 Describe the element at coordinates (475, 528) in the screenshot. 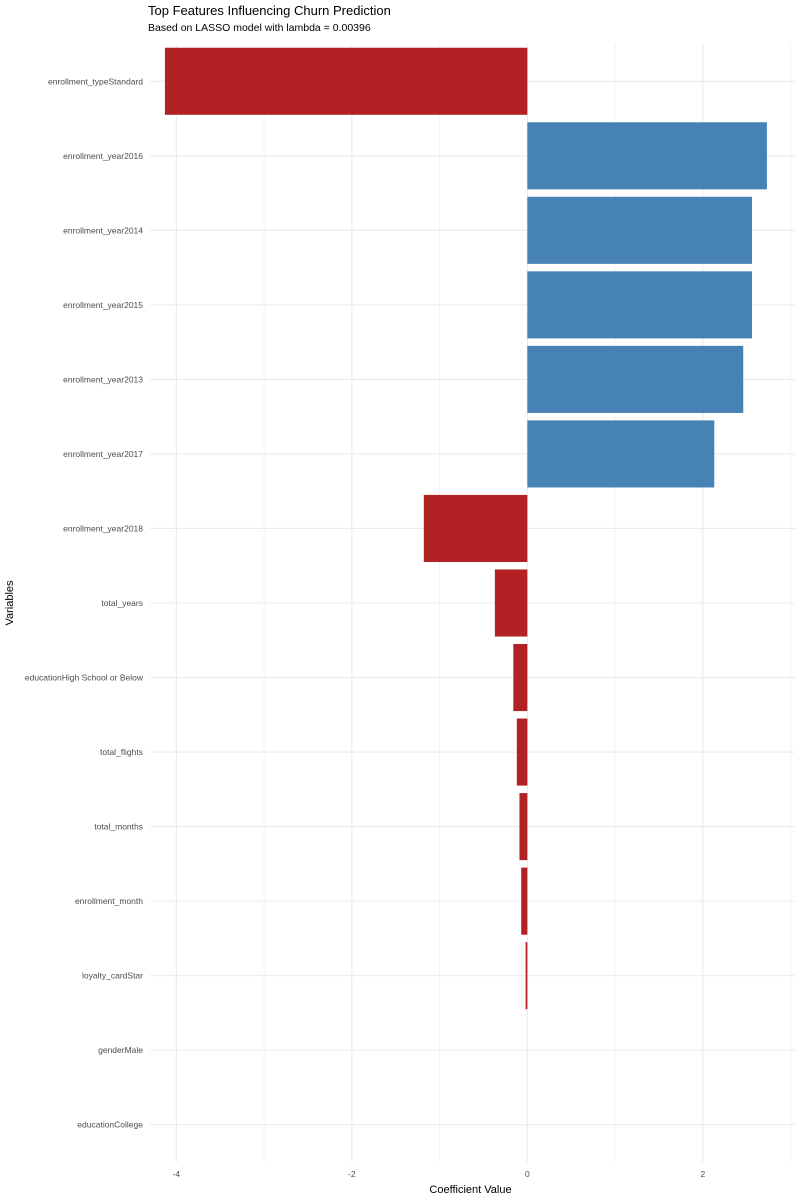

I see `bar-enrollment-year2018` at that location.